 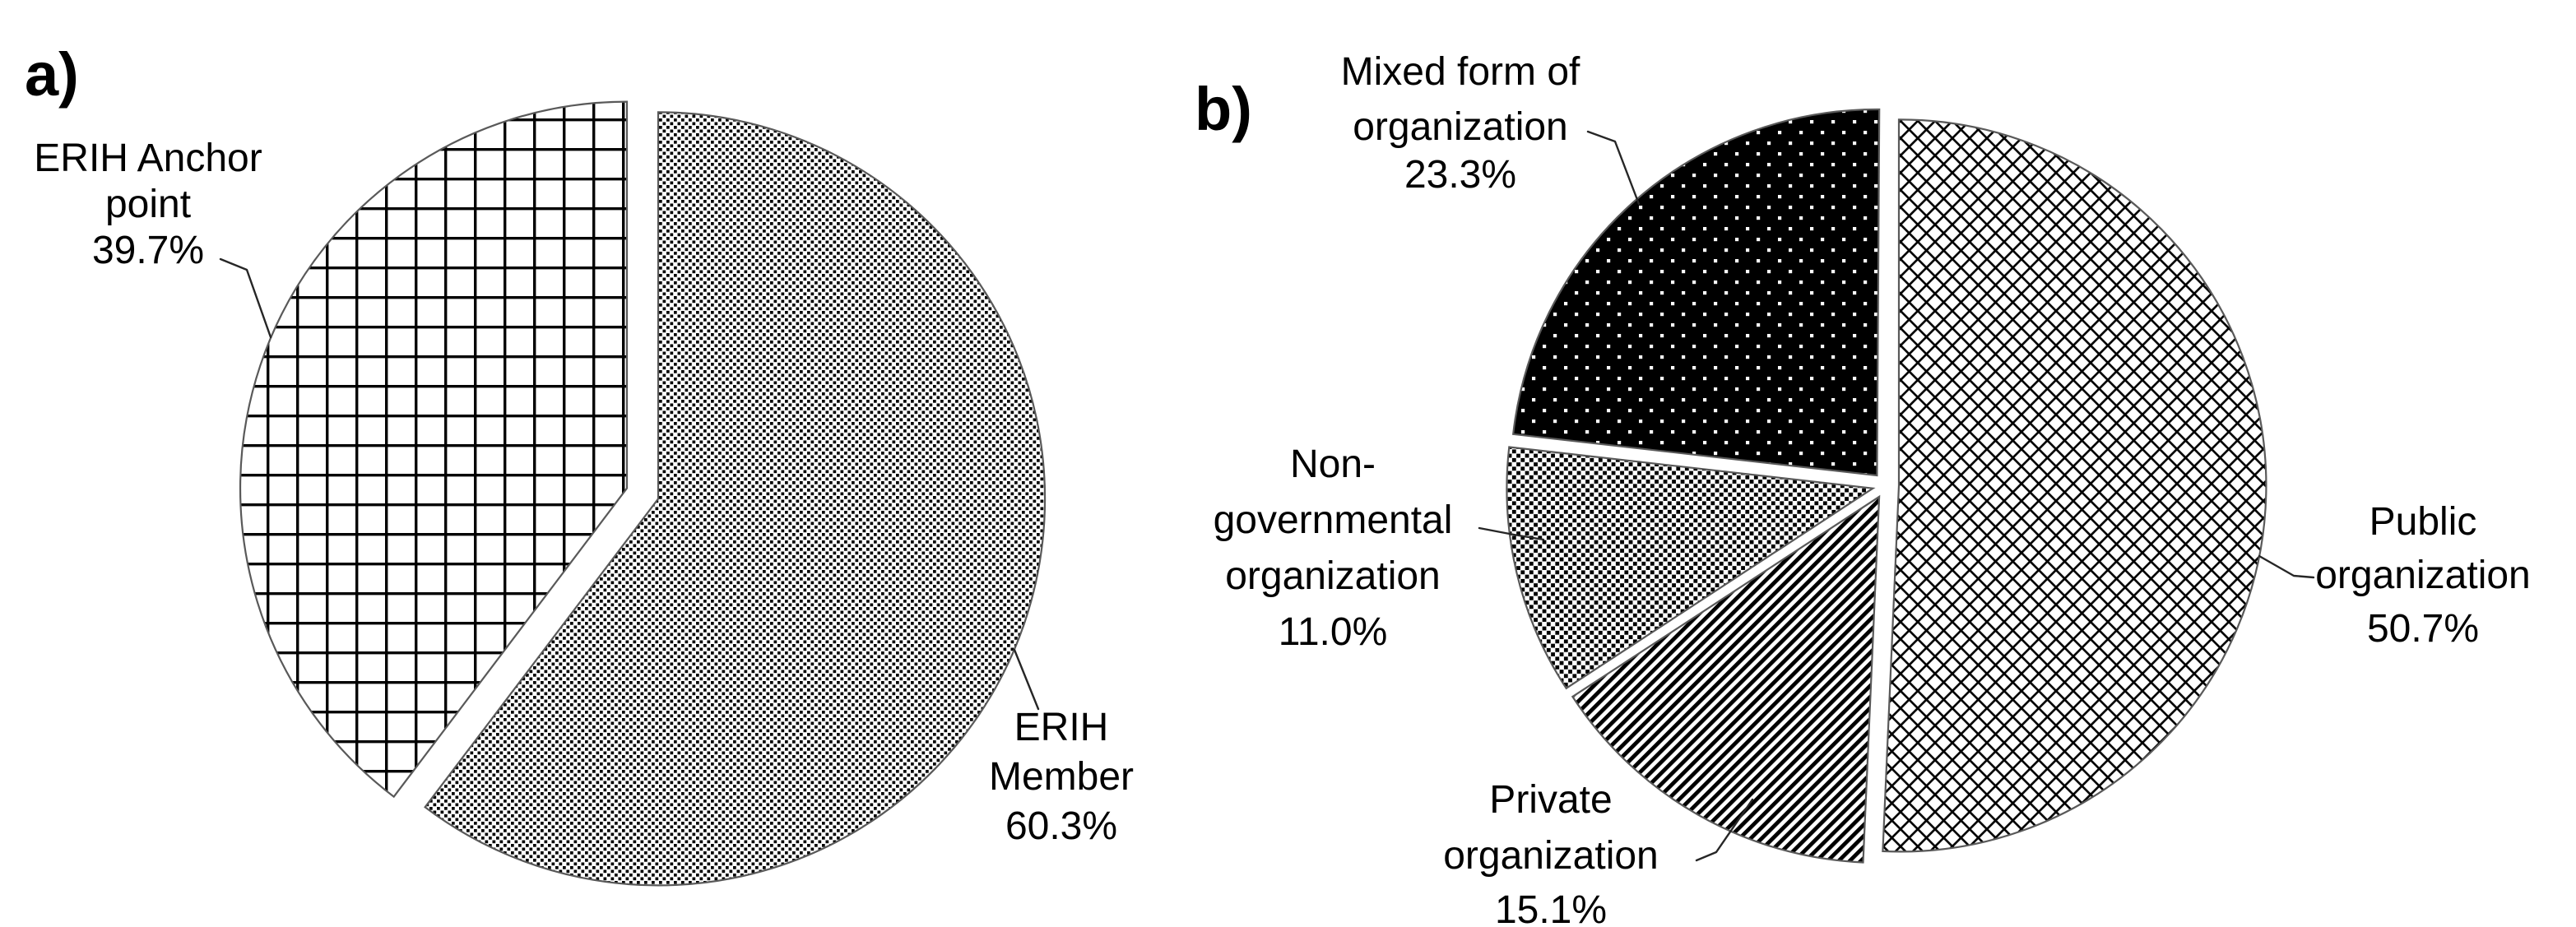 What do you see at coordinates (434, 449) in the screenshot?
I see `pie-slice-erih-anchor-point` at bounding box center [434, 449].